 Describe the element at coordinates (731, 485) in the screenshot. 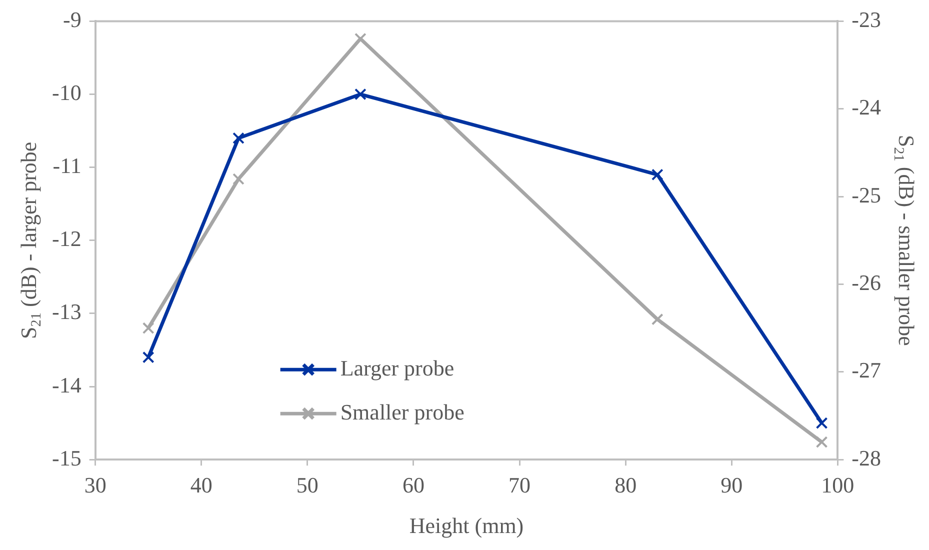

I see `x-tick-label: 90` at that location.